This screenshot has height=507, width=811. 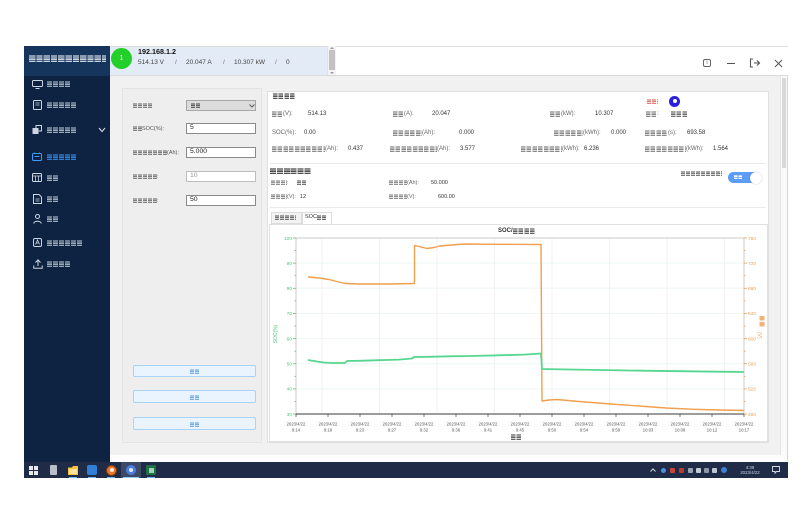 What do you see at coordinates (296, 430) in the screenshot?
I see `svg-text: 9:14` at bounding box center [296, 430].